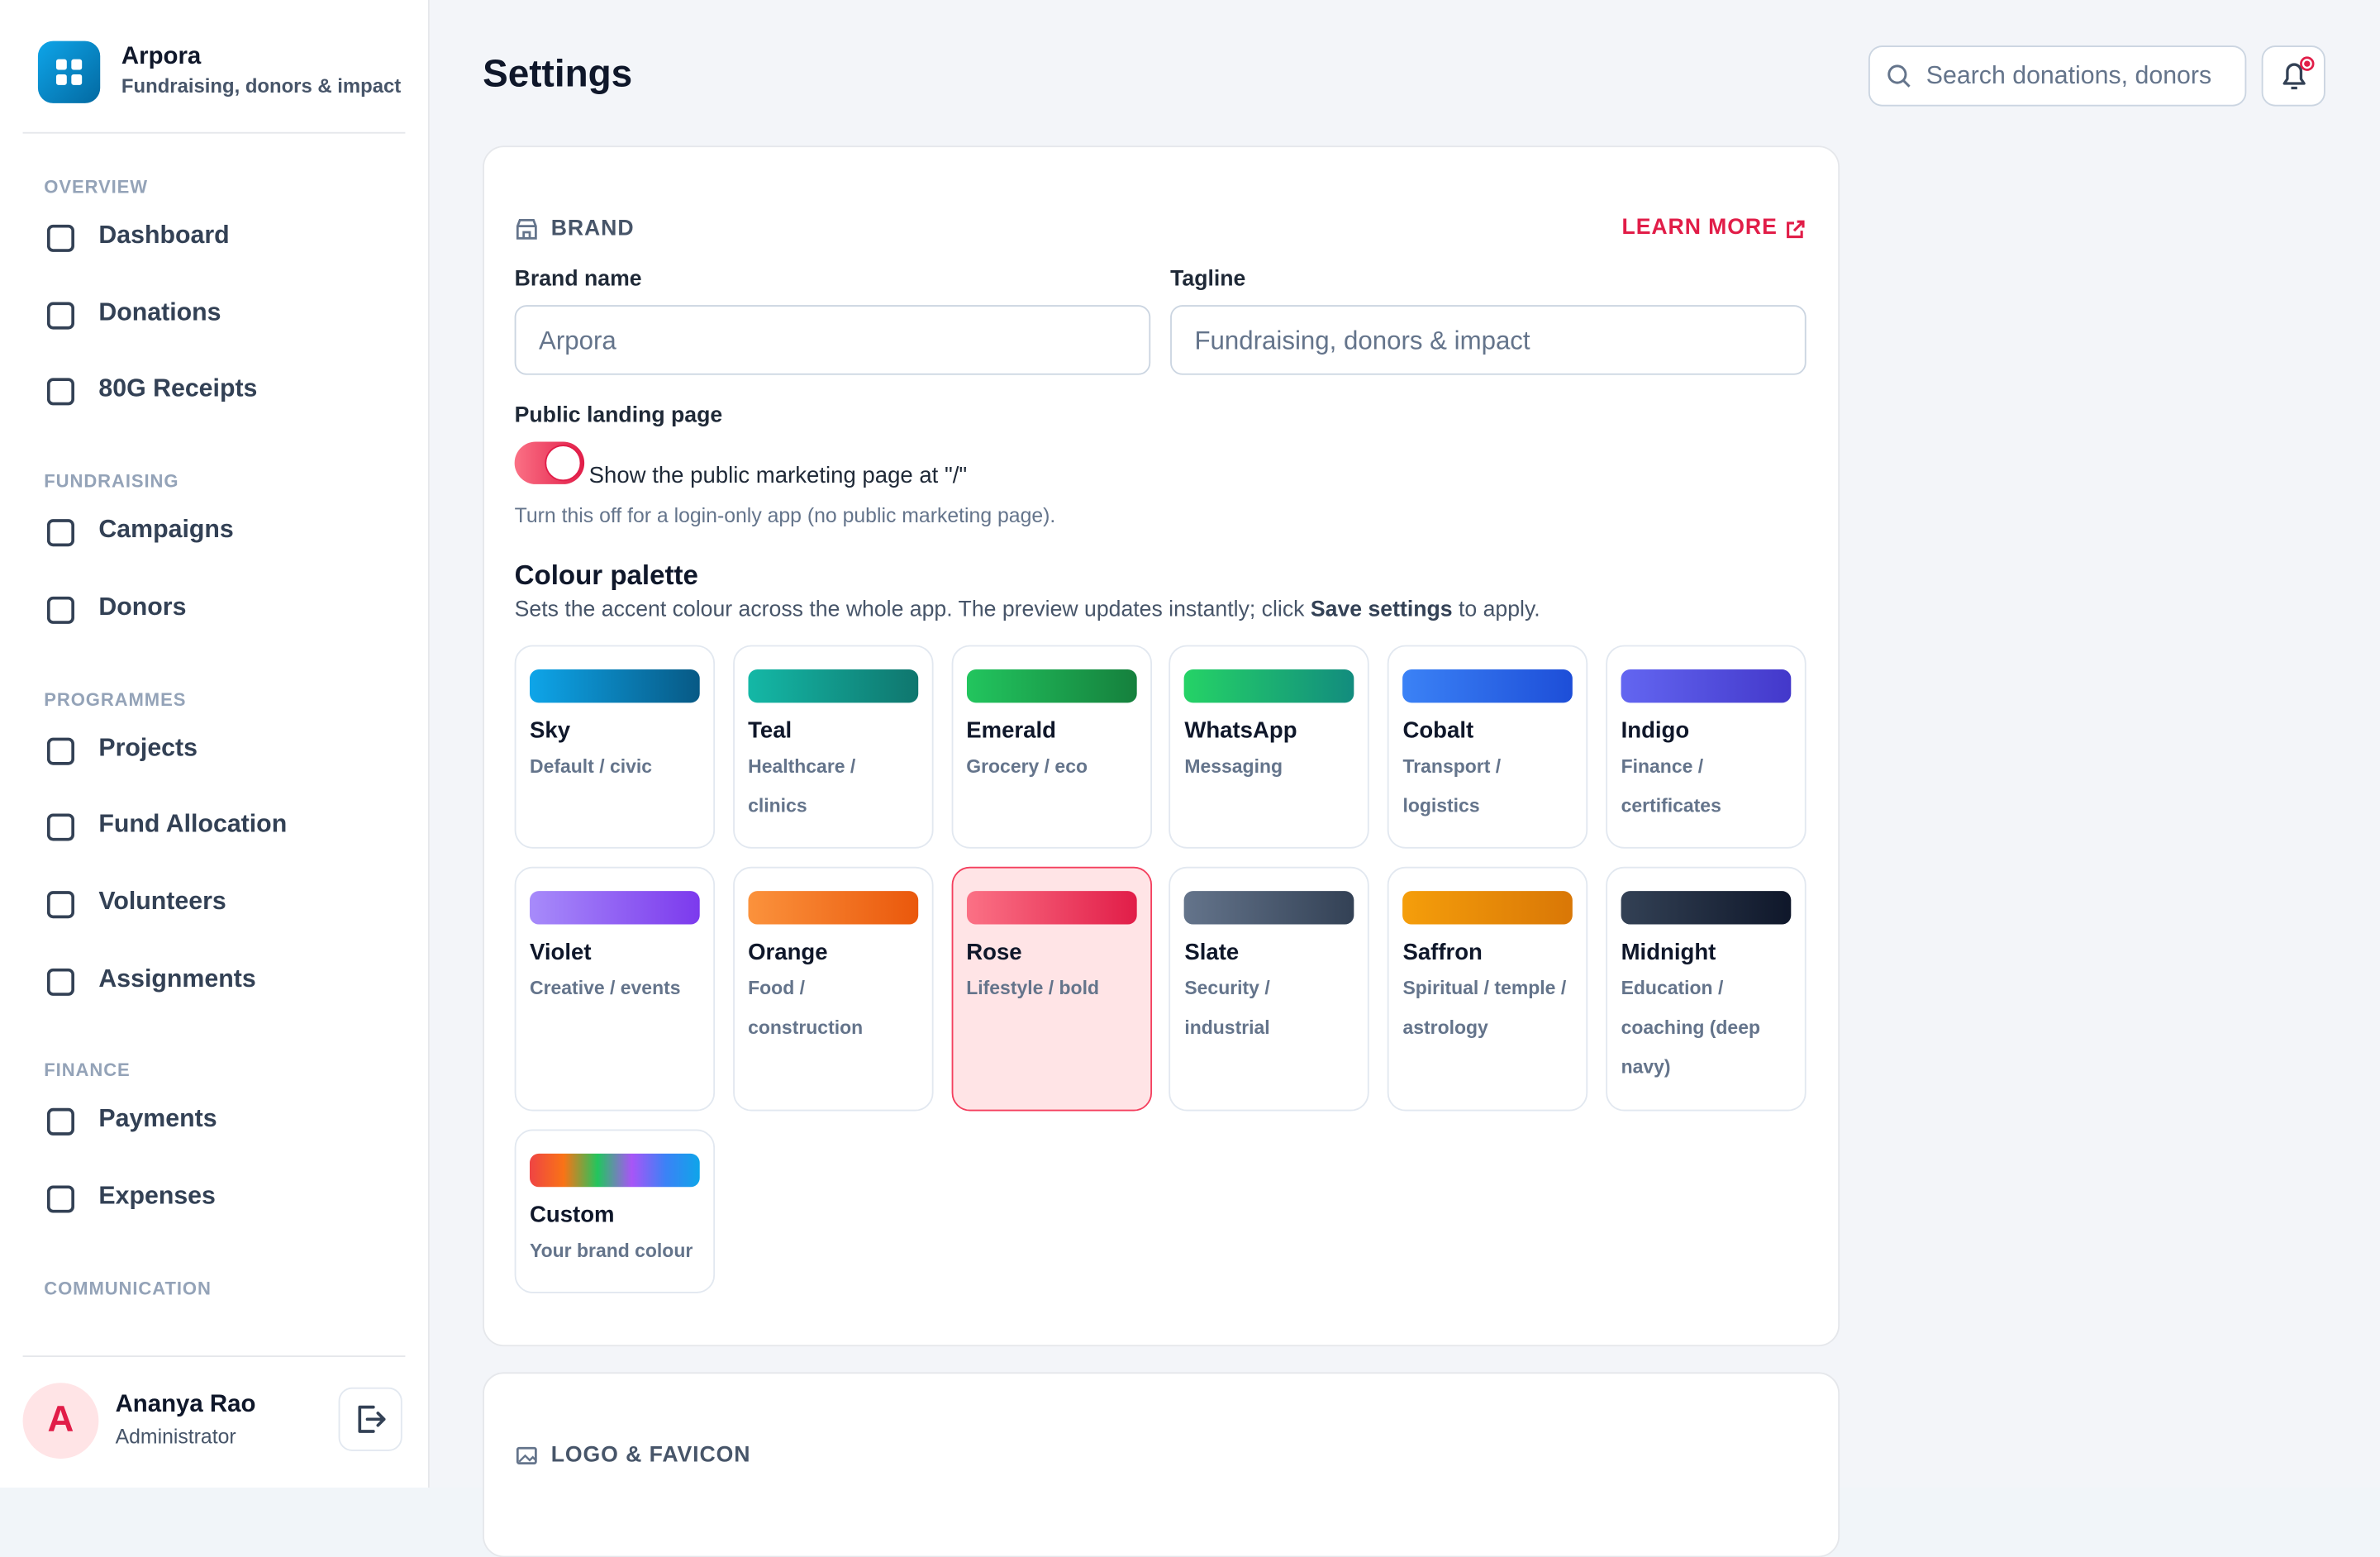 The width and height of the screenshot is (2380, 1557). What do you see at coordinates (128, 1288) in the screenshot?
I see `nav-section-title: COMMUNICATION` at bounding box center [128, 1288].